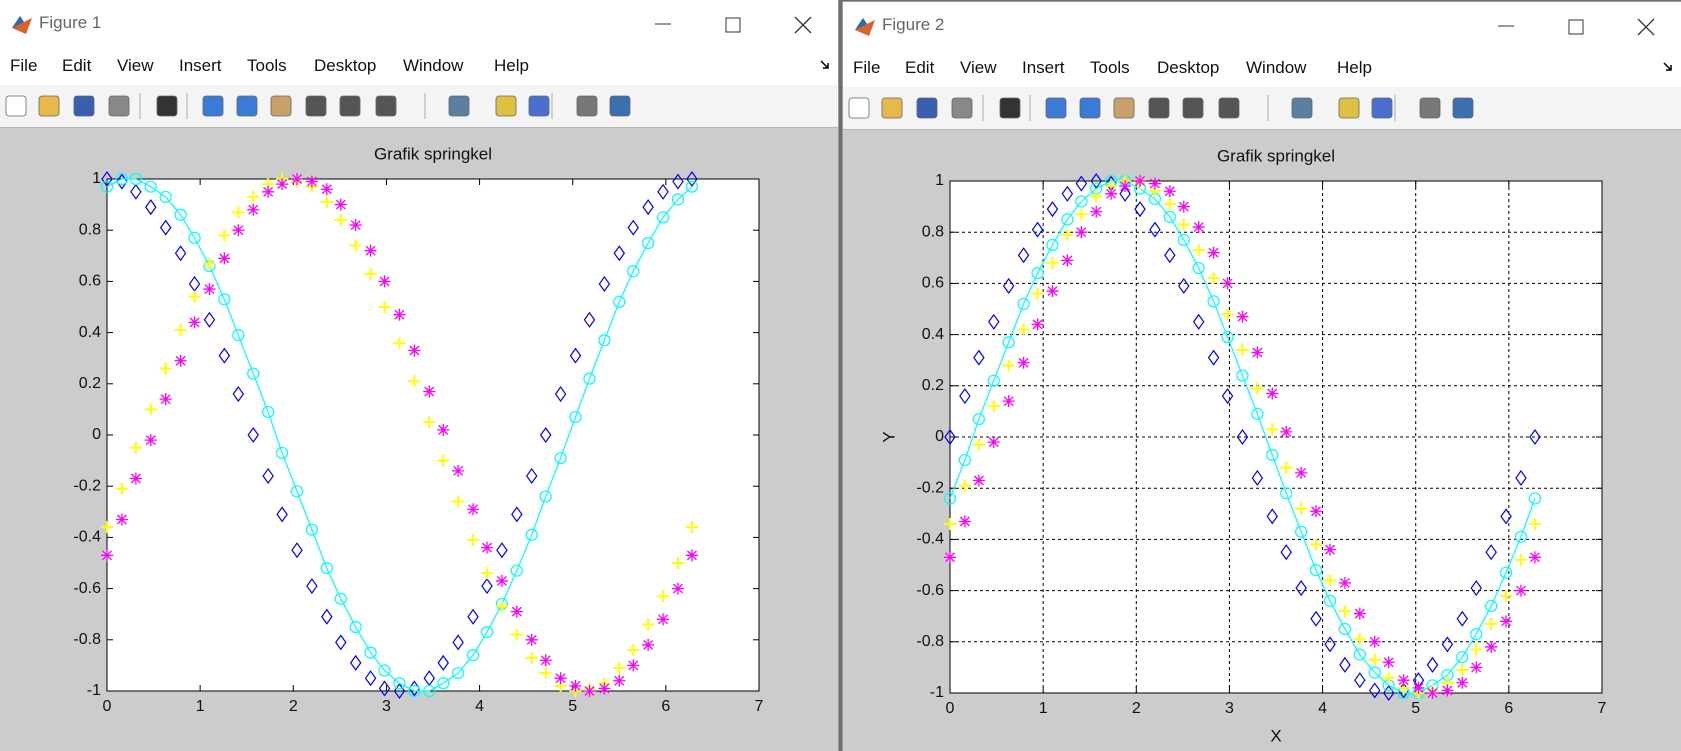  I want to click on window-title: Figure 2, so click(913, 24).